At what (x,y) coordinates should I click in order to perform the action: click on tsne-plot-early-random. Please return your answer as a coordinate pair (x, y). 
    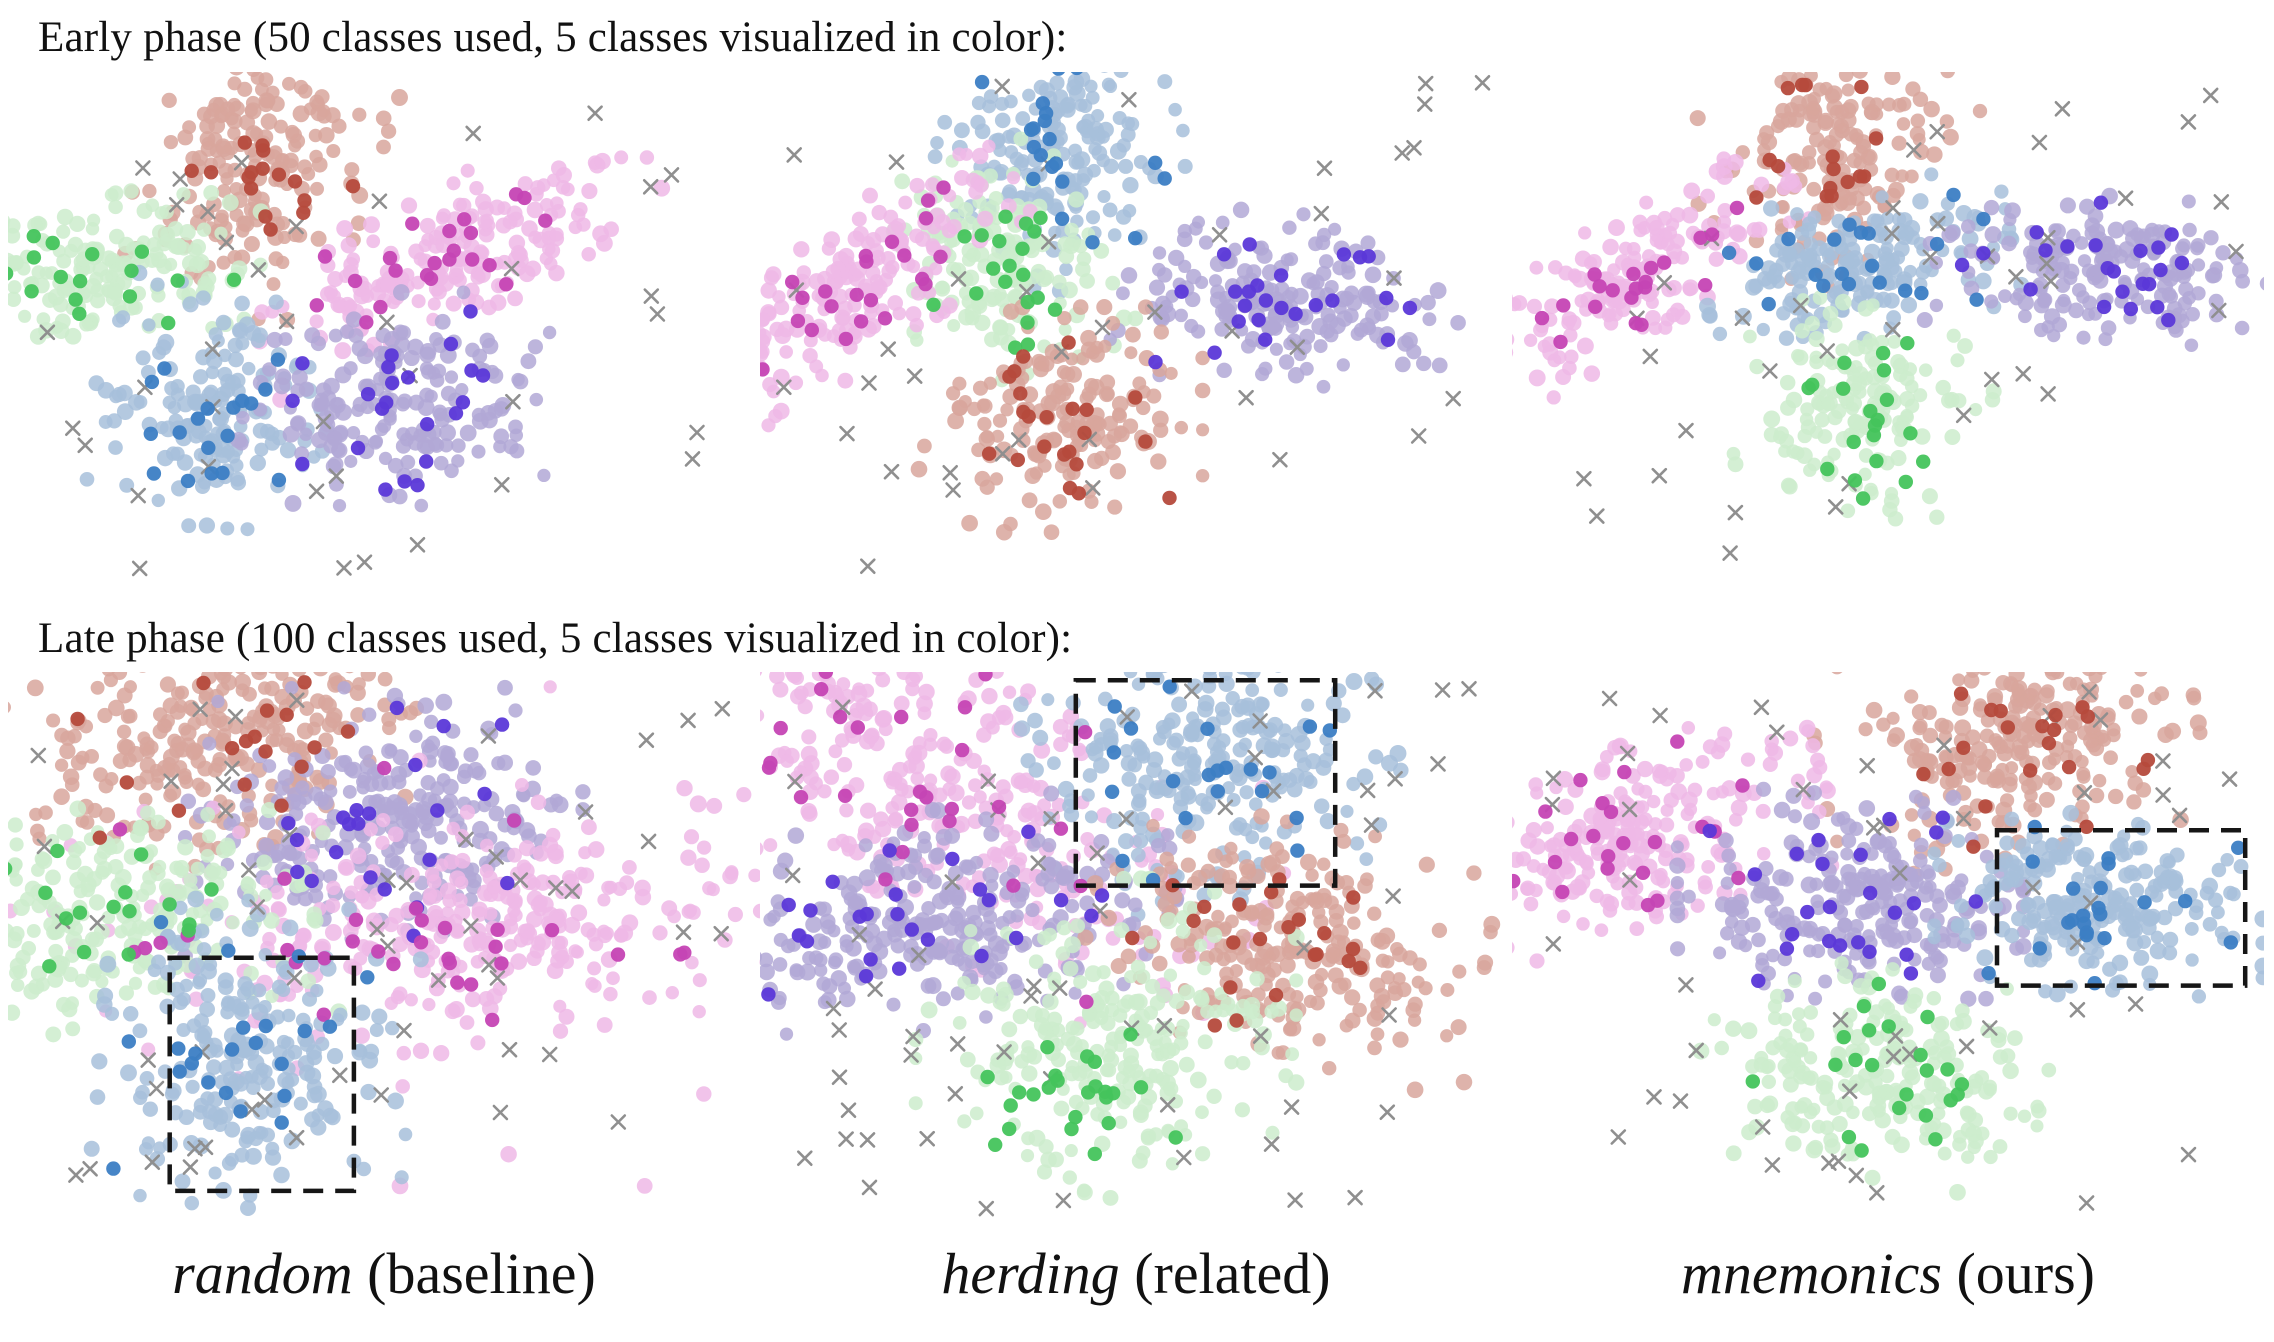
    Looking at the image, I should click on (384, 329).